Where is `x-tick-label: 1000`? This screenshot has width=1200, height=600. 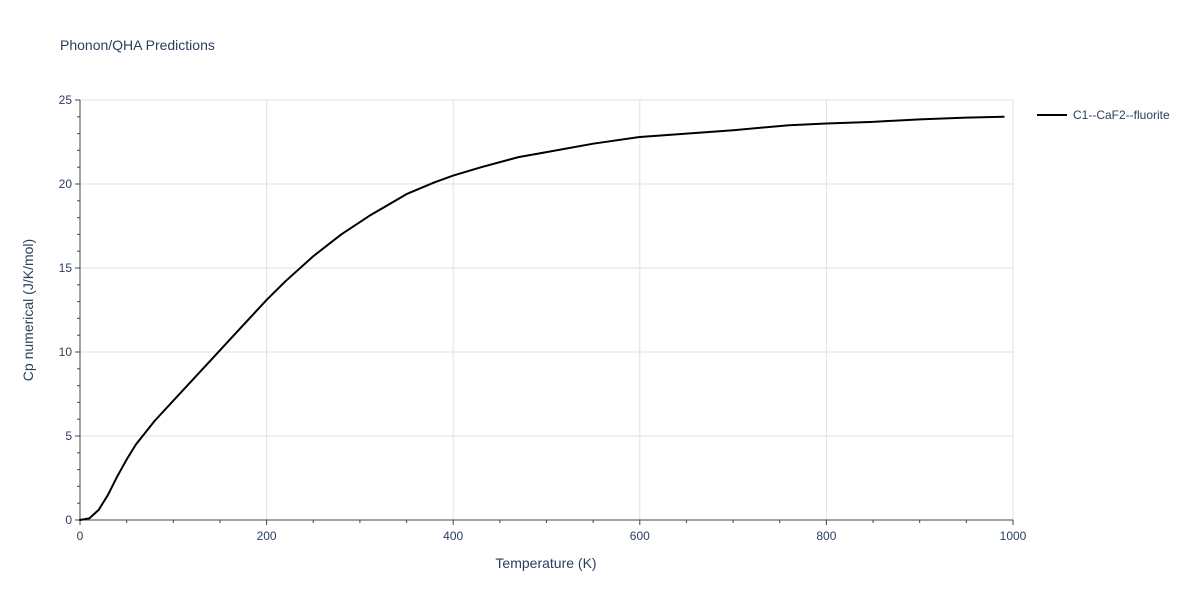 x-tick-label: 1000 is located at coordinates (1013, 536).